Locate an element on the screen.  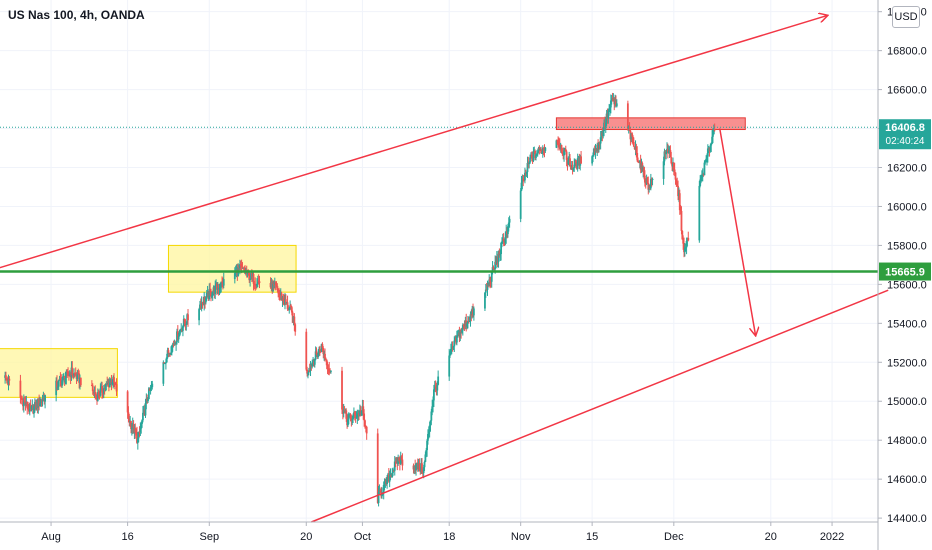
countdown-label: 02:40:24 is located at coordinates (905, 141).